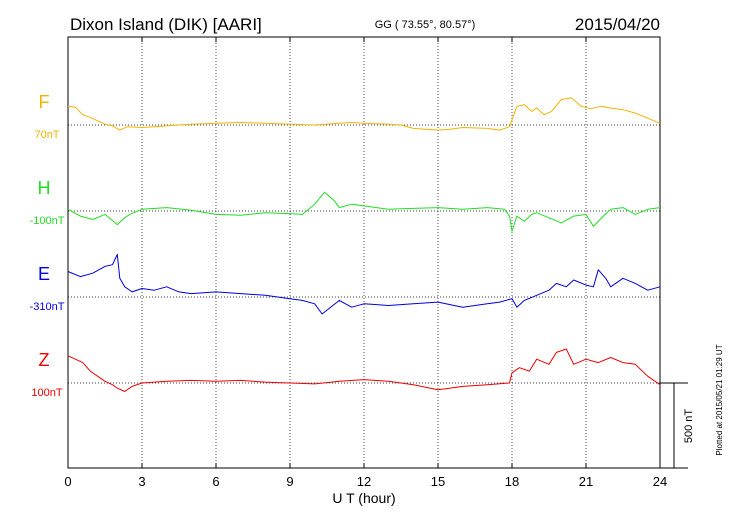  Describe the element at coordinates (586, 481) in the screenshot. I see `x-tick-label-21: 21` at that location.